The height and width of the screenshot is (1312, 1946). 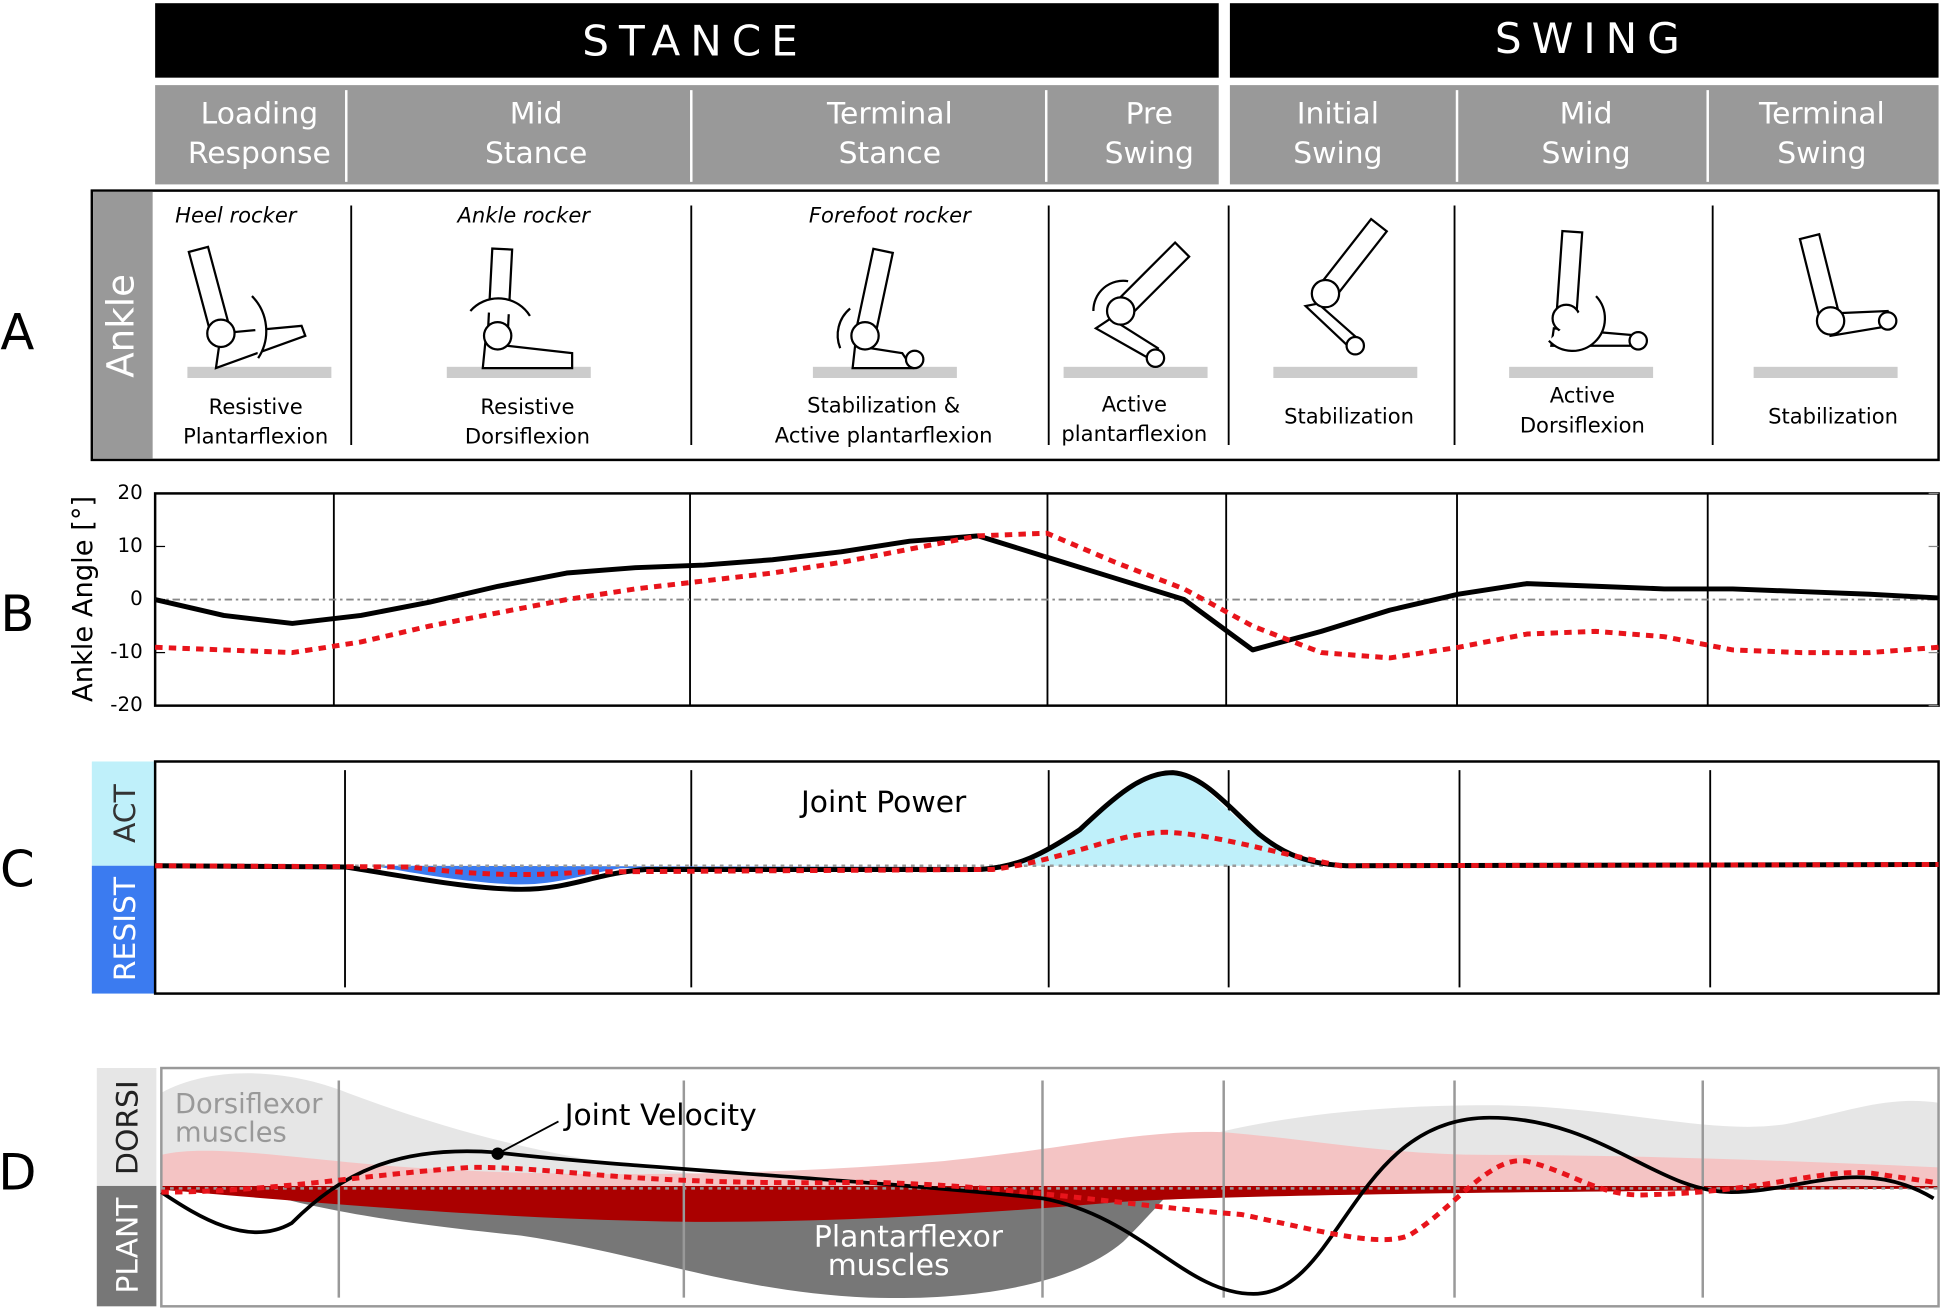 What do you see at coordinates (1134, 433) in the screenshot?
I see `function-label: plantarflexion` at bounding box center [1134, 433].